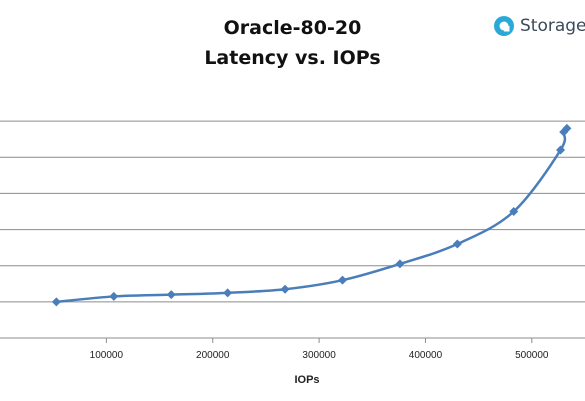 The height and width of the screenshot is (401, 585). Describe the element at coordinates (292, 58) in the screenshot. I see `chart-subtitle: Latency vs. IOPs` at that location.